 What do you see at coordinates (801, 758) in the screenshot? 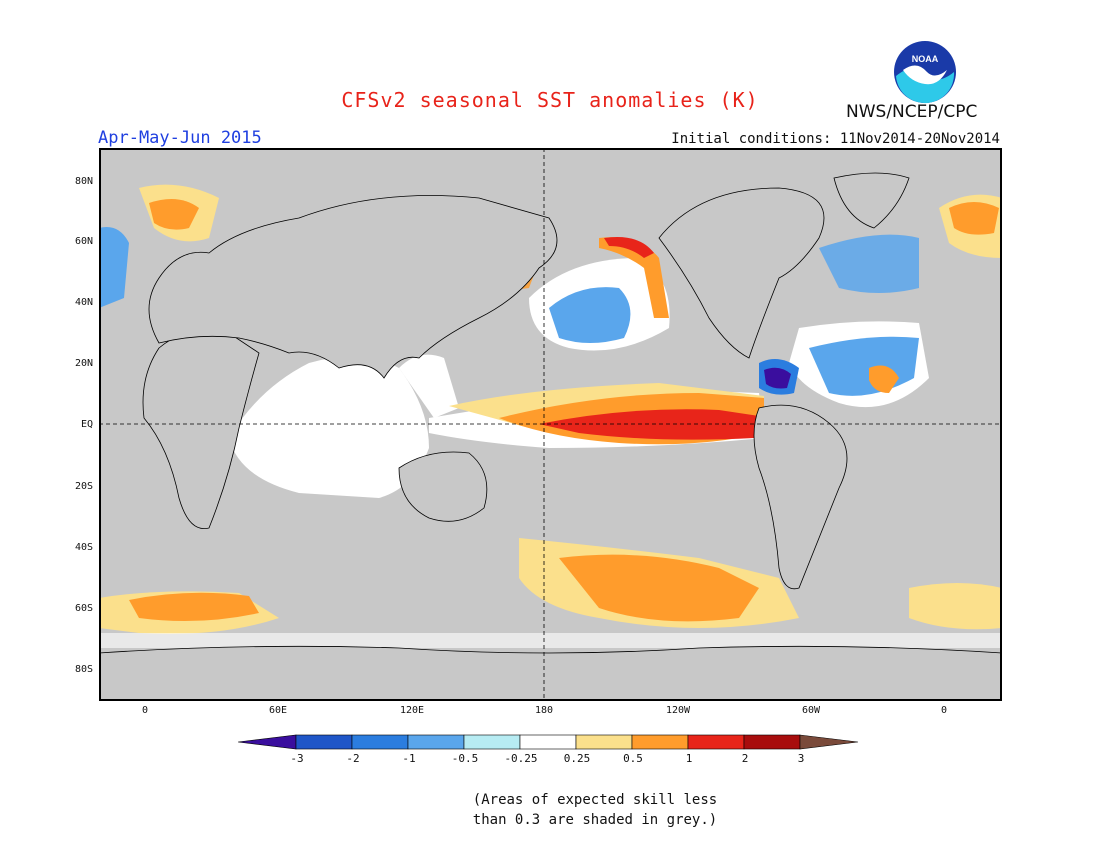
I see `colorbar-label: 3` at bounding box center [801, 758].